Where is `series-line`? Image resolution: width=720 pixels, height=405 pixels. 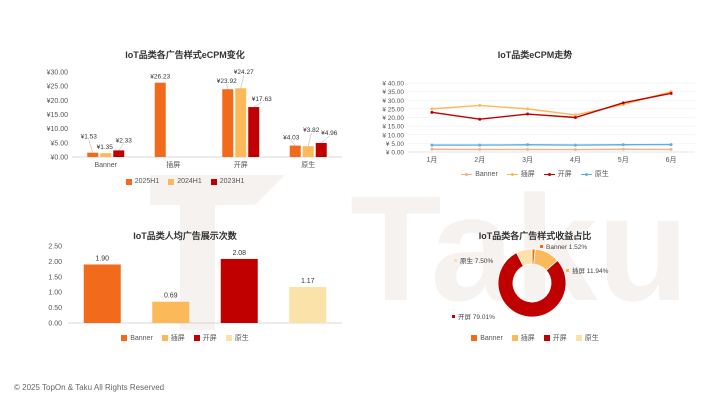 series-line is located at coordinates (551, 144).